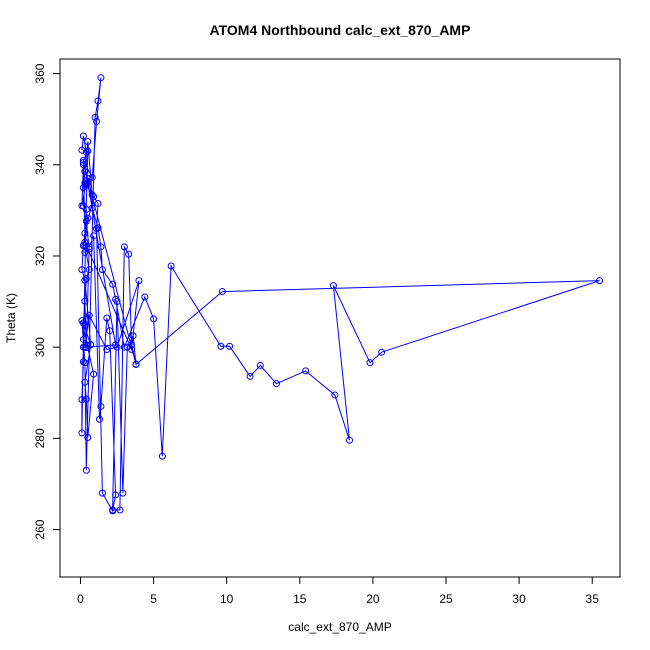 This screenshot has height=650, width=650. What do you see at coordinates (40, 529) in the screenshot?
I see `y-tick-label: 260` at bounding box center [40, 529].